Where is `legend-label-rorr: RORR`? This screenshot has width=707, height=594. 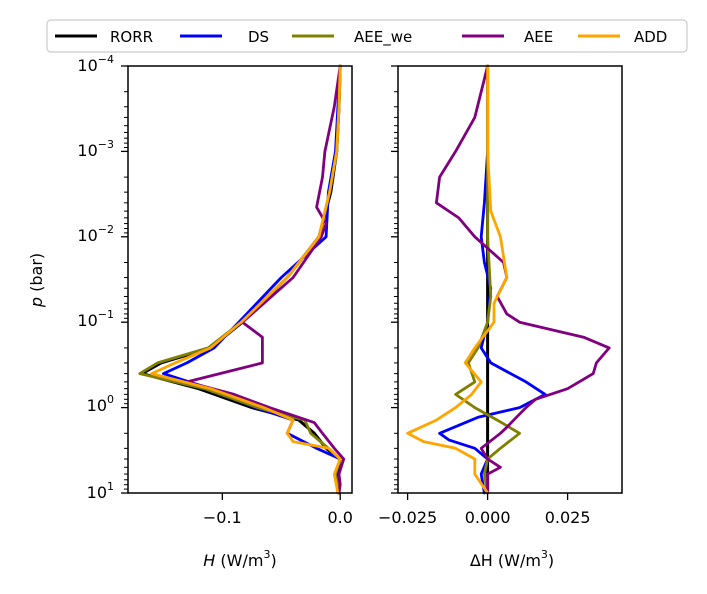
legend-label-rorr: RORR is located at coordinates (131, 37).